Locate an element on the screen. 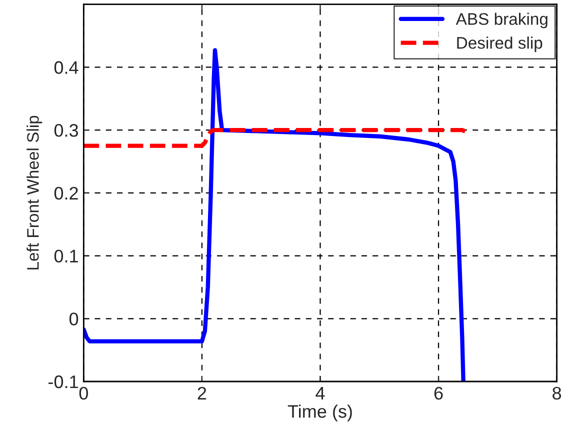 This screenshot has width=577, height=436. y-tick-label: 0.4 is located at coordinates (66, 67).